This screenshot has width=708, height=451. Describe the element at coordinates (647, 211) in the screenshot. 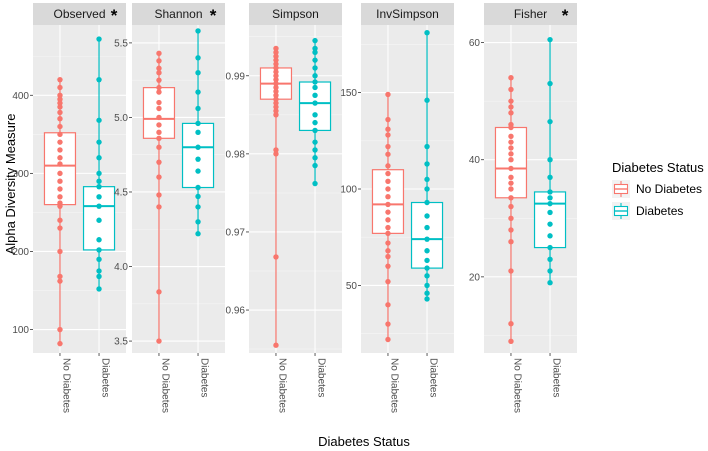

I see `legend-item: Diabetes` at that location.